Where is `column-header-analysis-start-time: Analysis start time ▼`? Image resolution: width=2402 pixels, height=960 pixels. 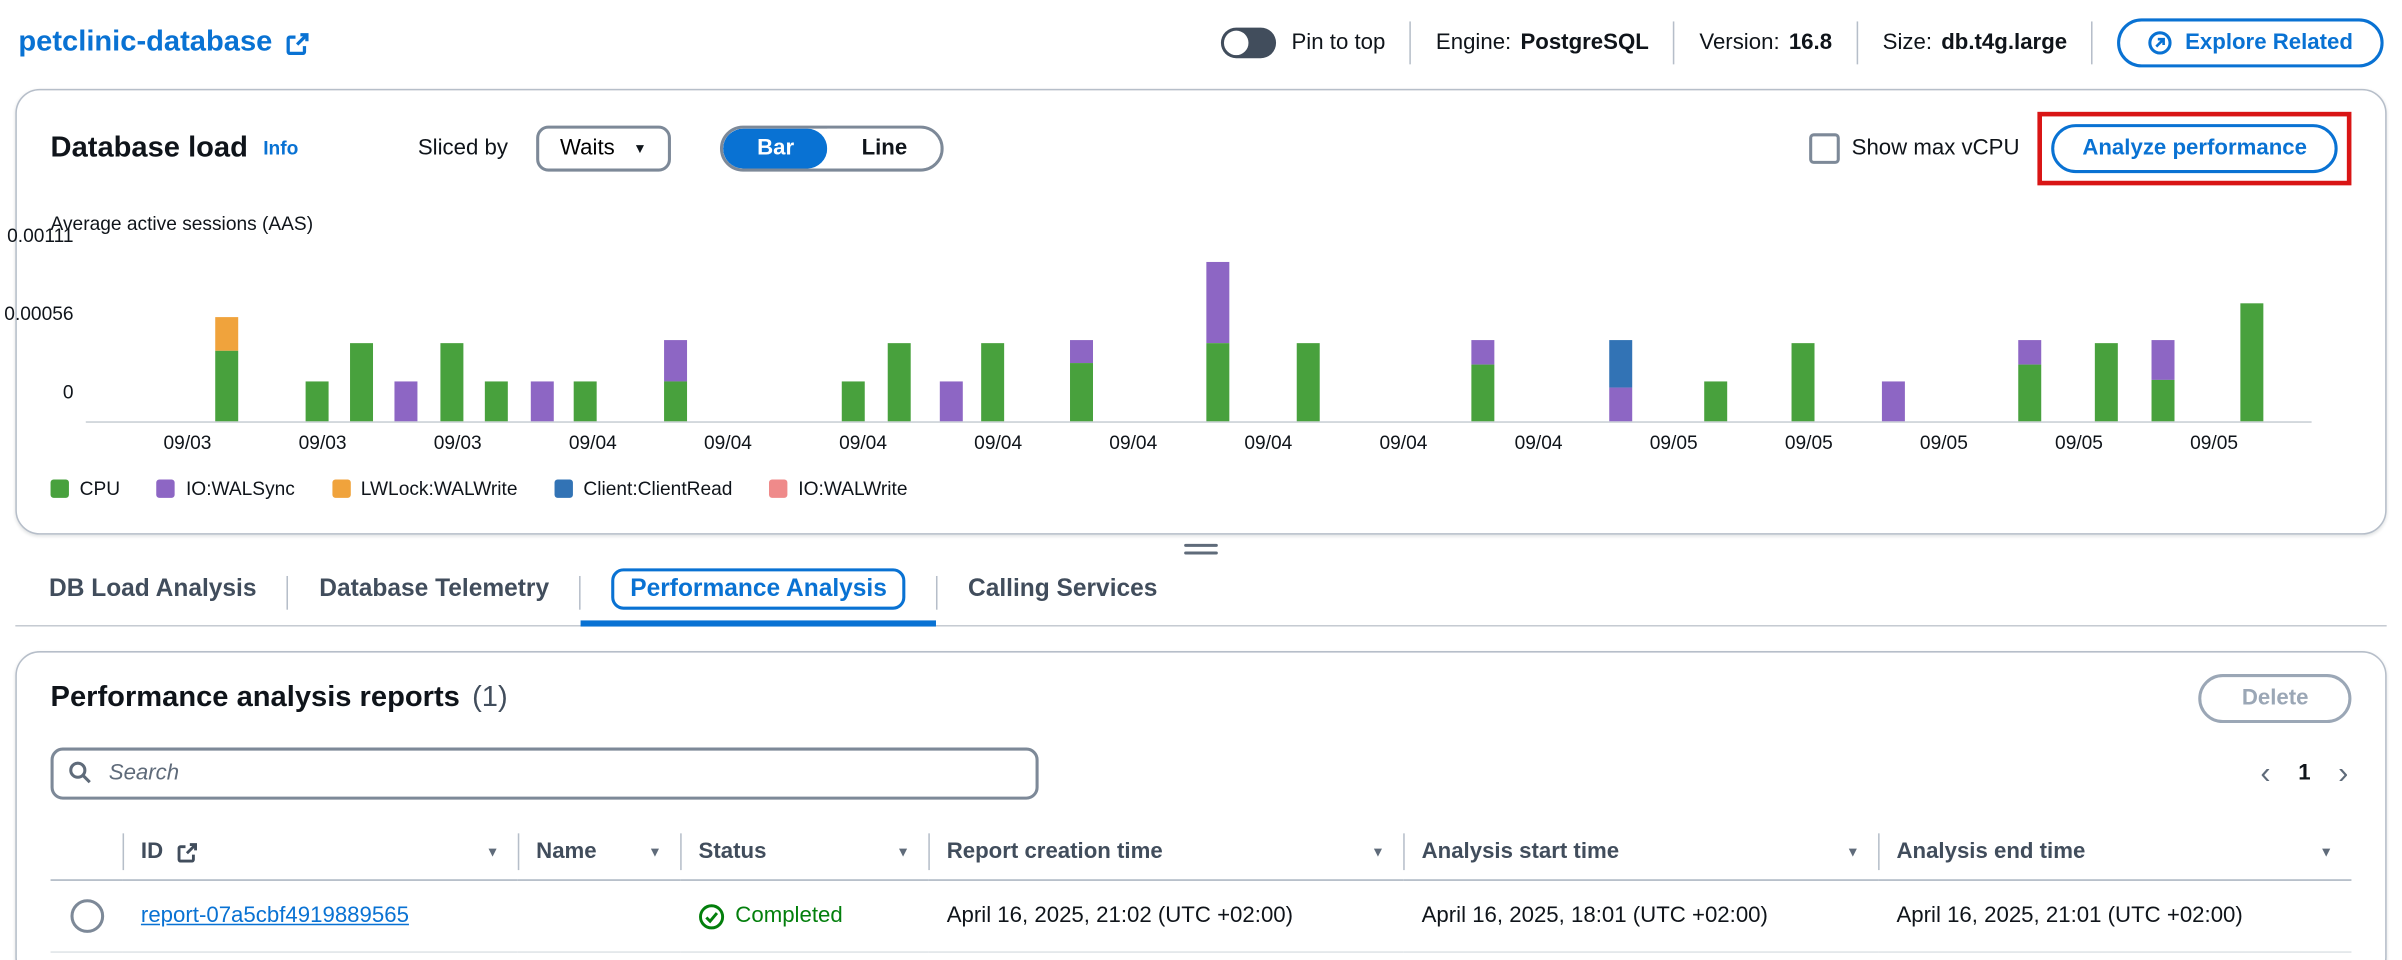 column-header-analysis-start-time: Analysis start time ▼ is located at coordinates (1641, 852).